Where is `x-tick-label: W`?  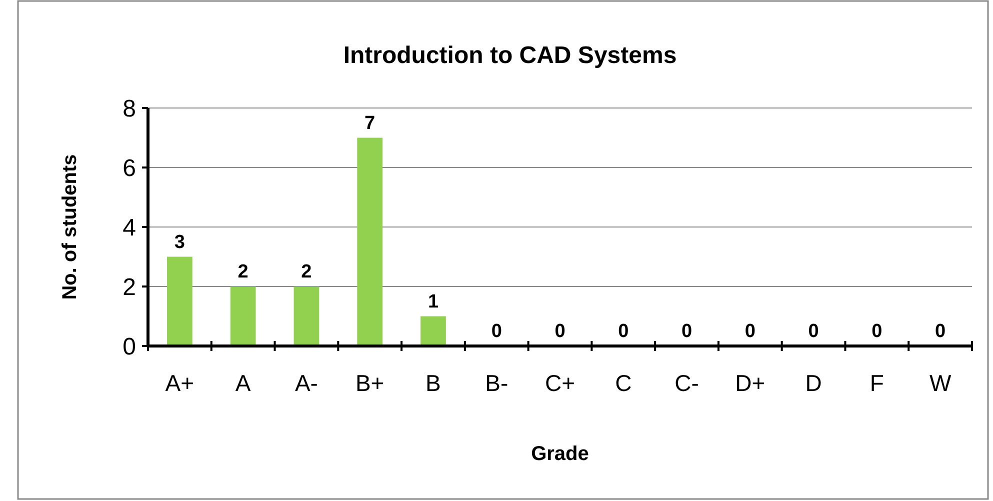
x-tick-label: W is located at coordinates (940, 383).